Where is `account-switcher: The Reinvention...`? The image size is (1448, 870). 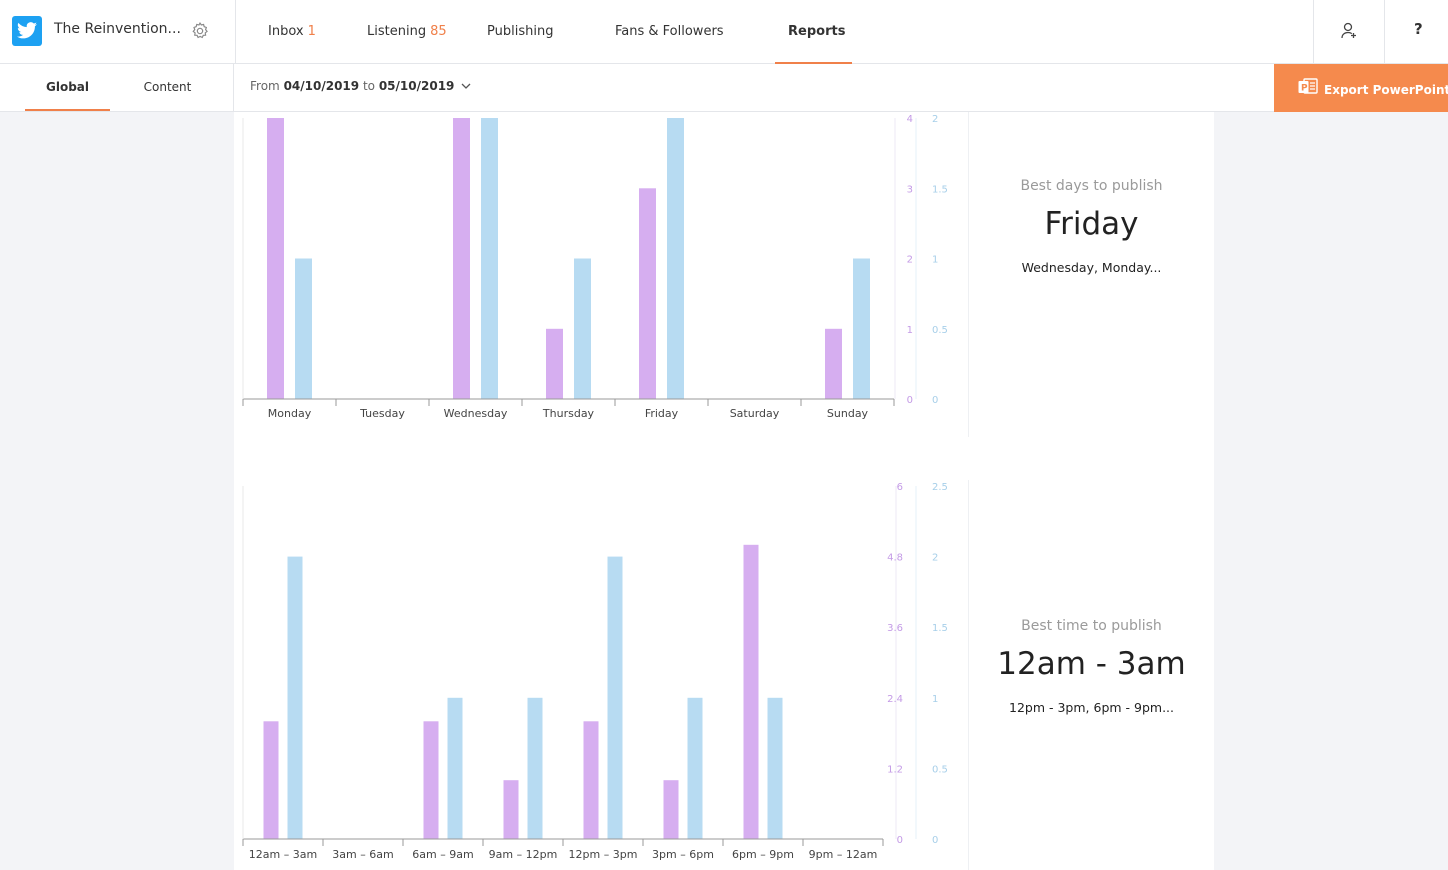
account-switcher: The Reinvention... is located at coordinates (118, 31).